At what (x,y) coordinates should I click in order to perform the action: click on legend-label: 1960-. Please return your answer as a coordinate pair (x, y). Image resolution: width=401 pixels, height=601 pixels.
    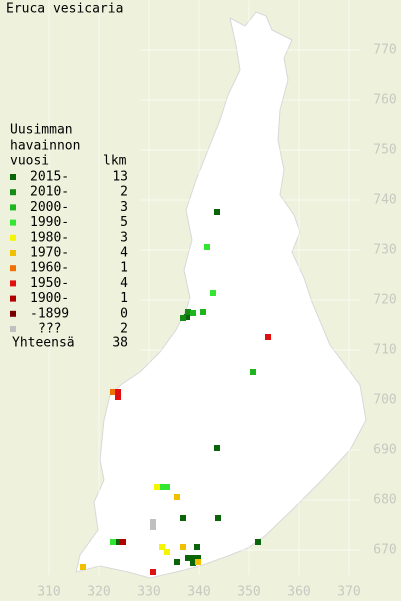
    Looking at the image, I should click on (49, 268).